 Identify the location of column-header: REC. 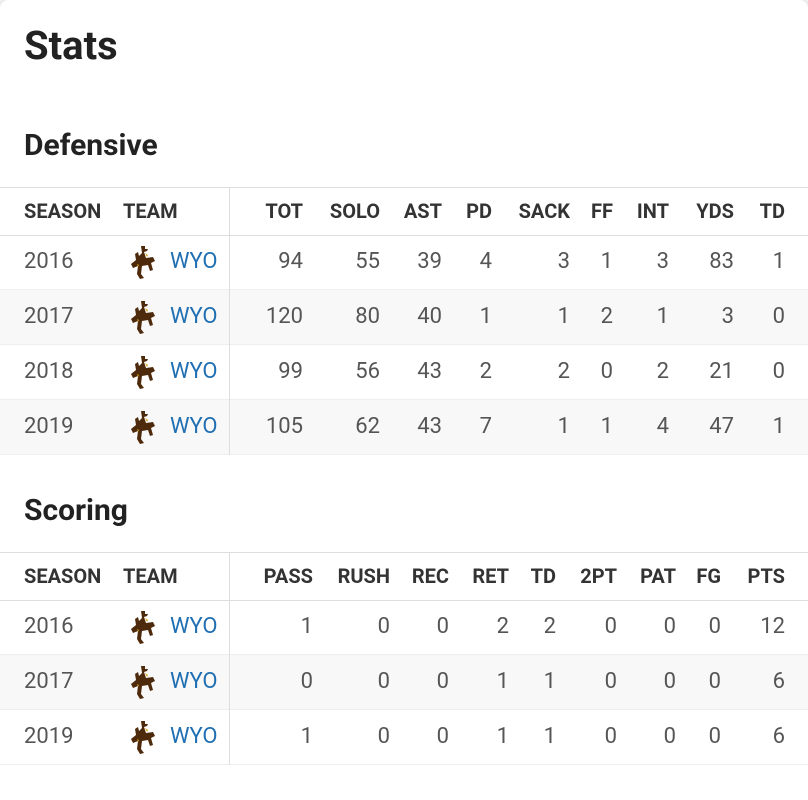
(430, 576).